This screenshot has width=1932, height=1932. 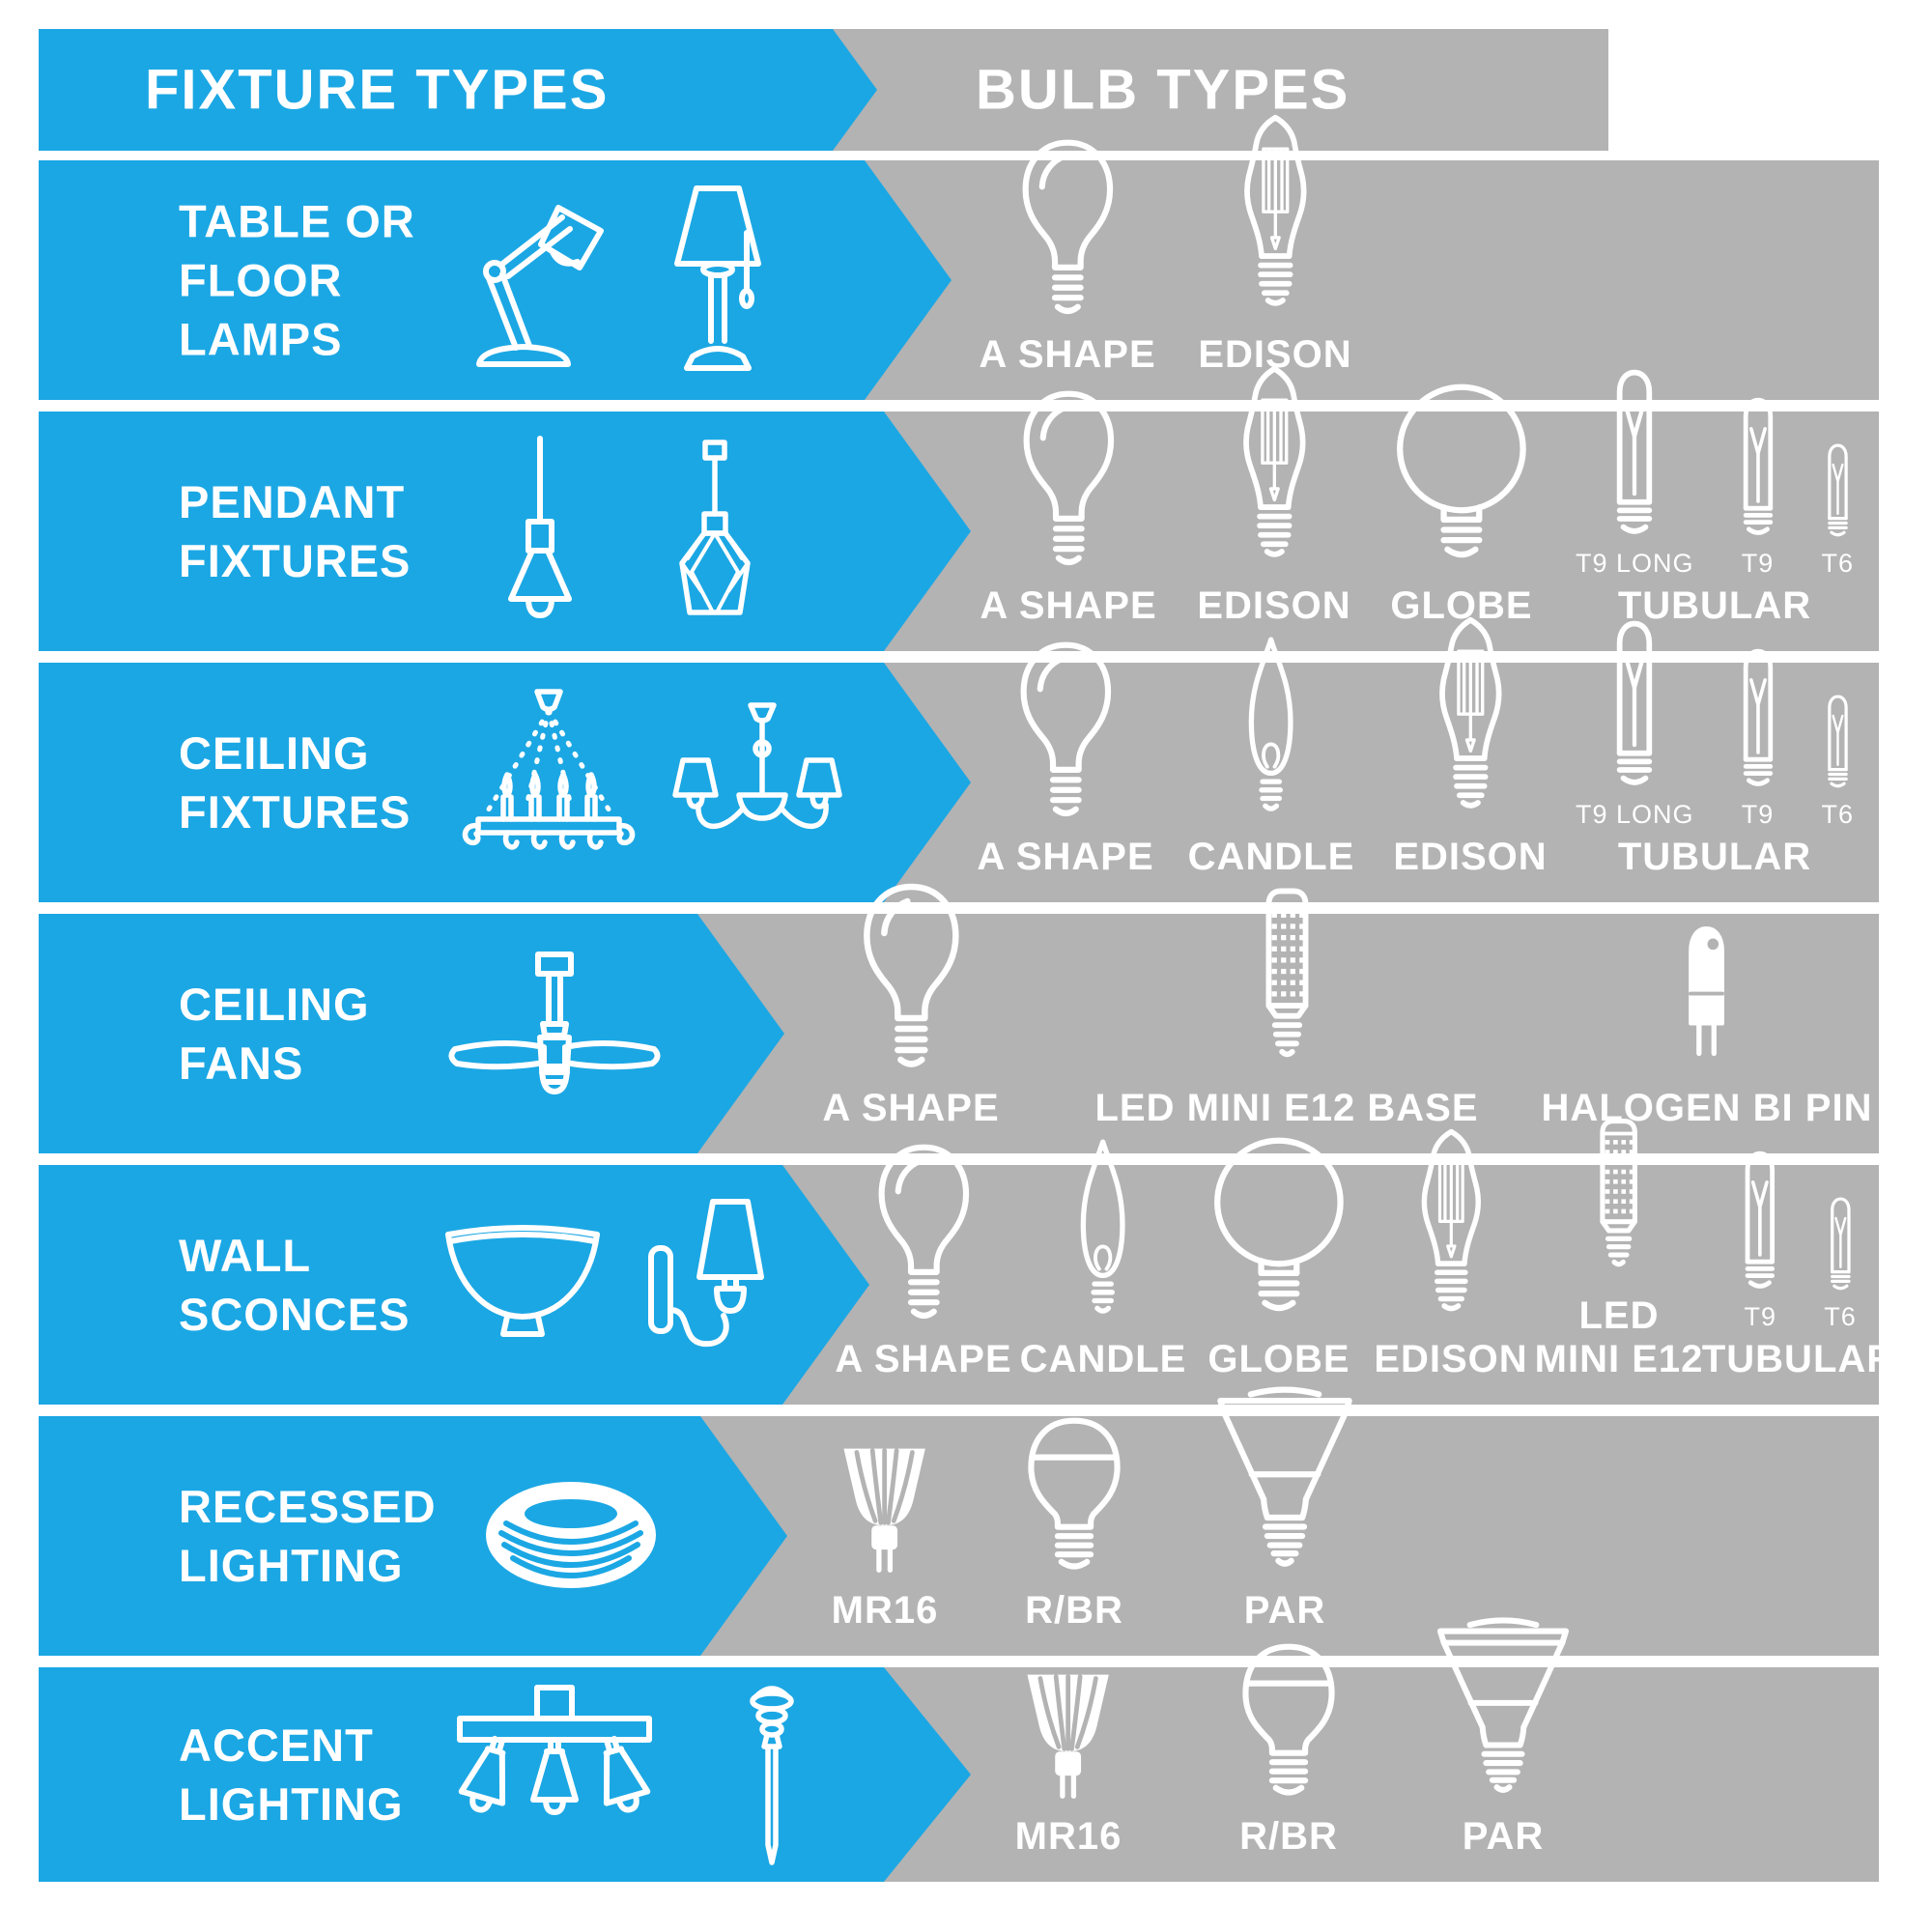 I want to click on bulb-globe: GLOBE, so click(x=1461, y=504).